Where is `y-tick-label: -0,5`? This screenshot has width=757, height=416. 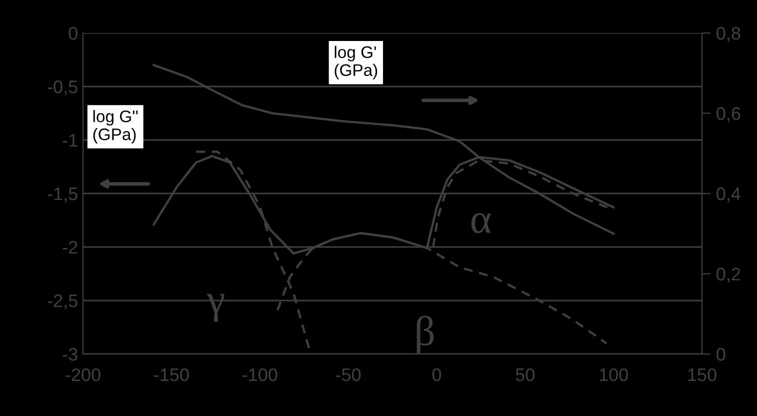
y-tick-label: -0,5 is located at coordinates (63, 88).